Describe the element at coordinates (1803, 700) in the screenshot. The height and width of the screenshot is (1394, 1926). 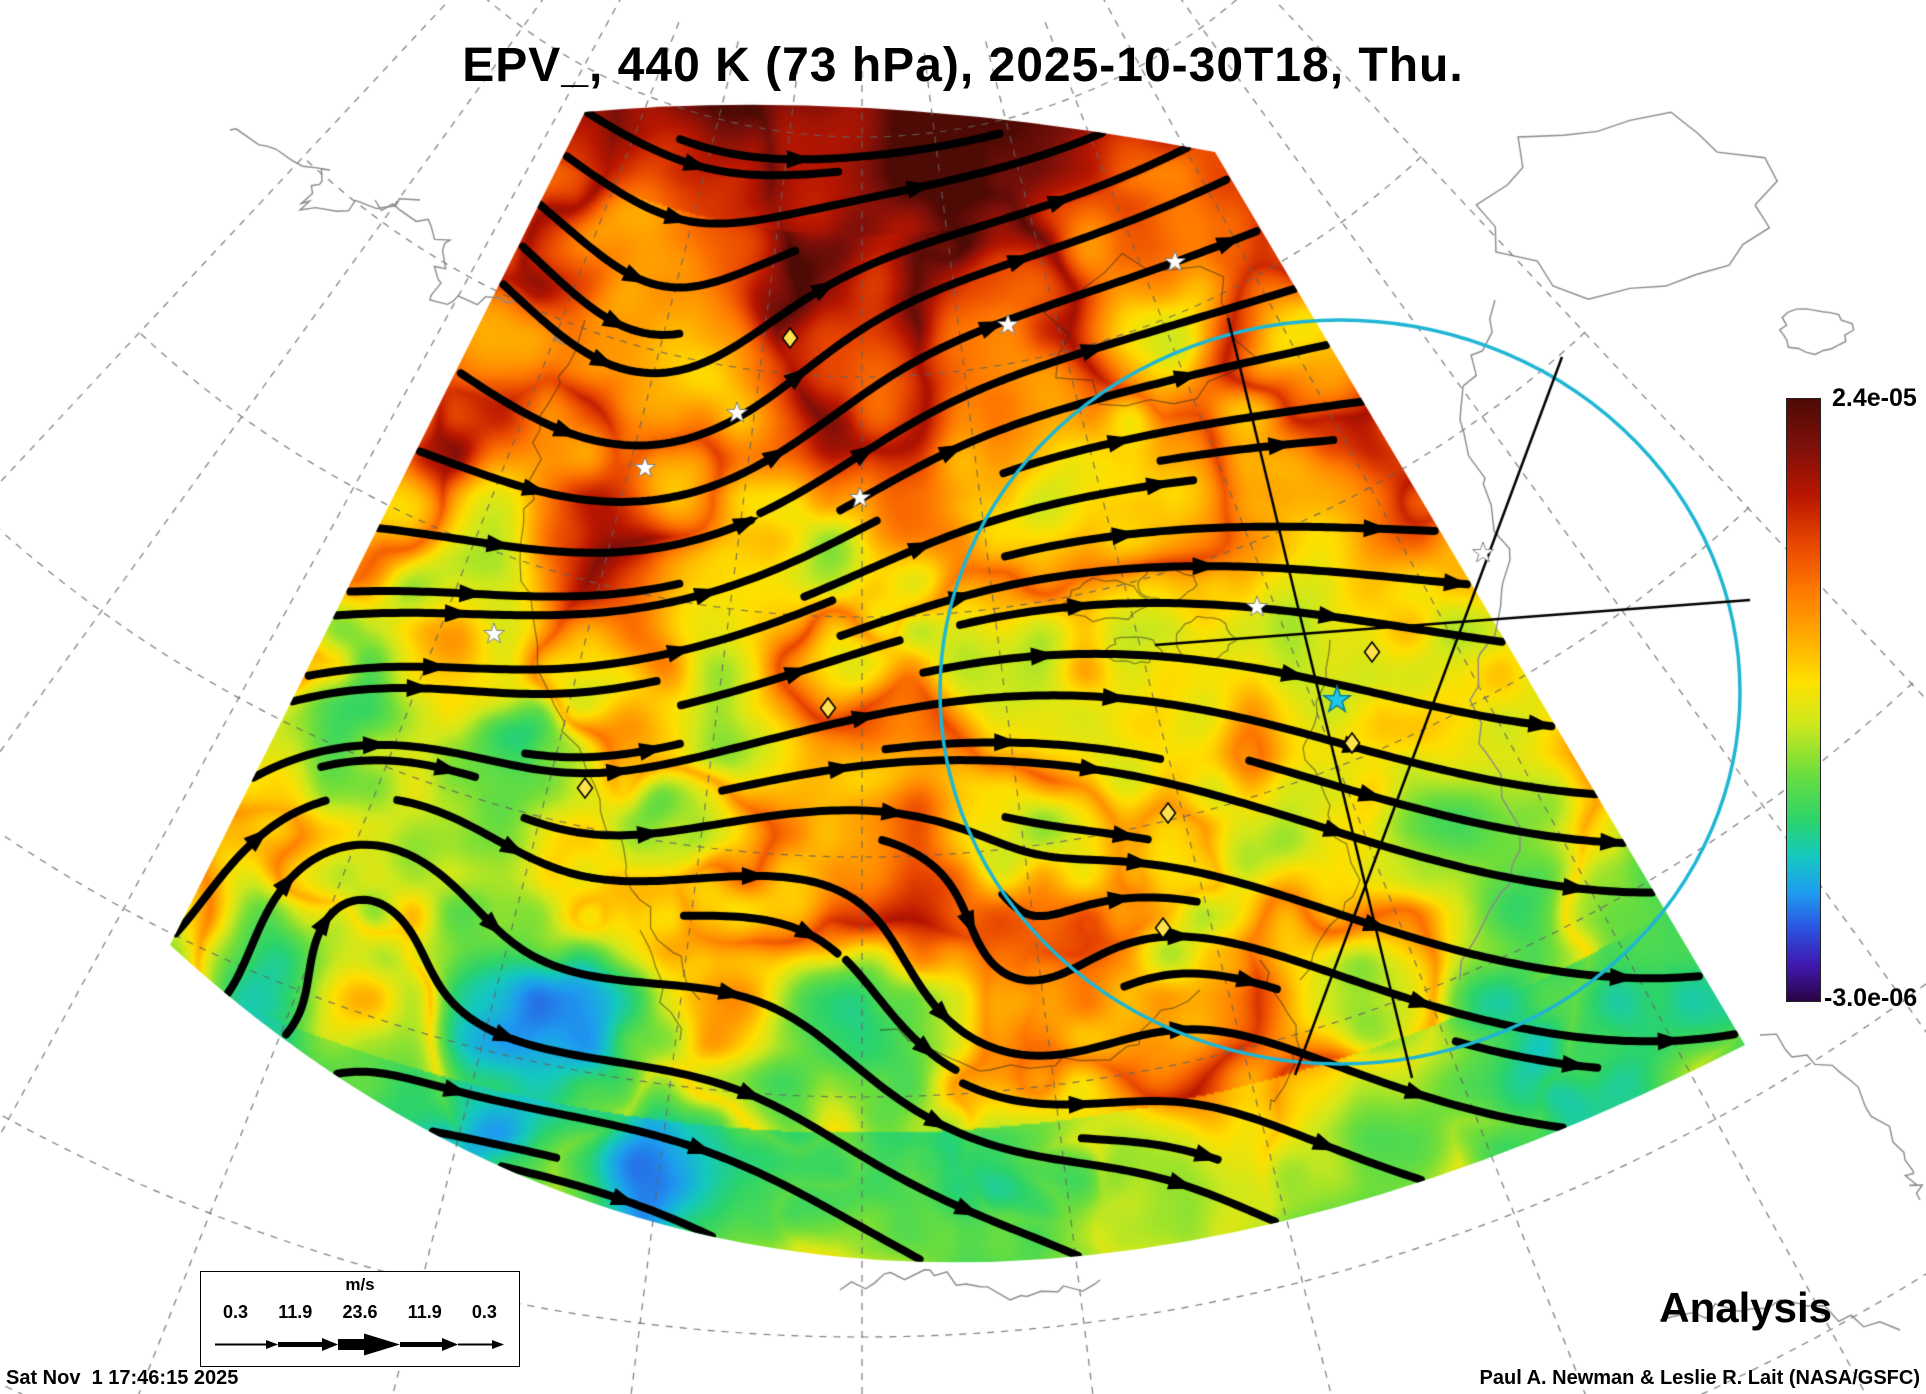
I see `colorbar-gradient` at that location.